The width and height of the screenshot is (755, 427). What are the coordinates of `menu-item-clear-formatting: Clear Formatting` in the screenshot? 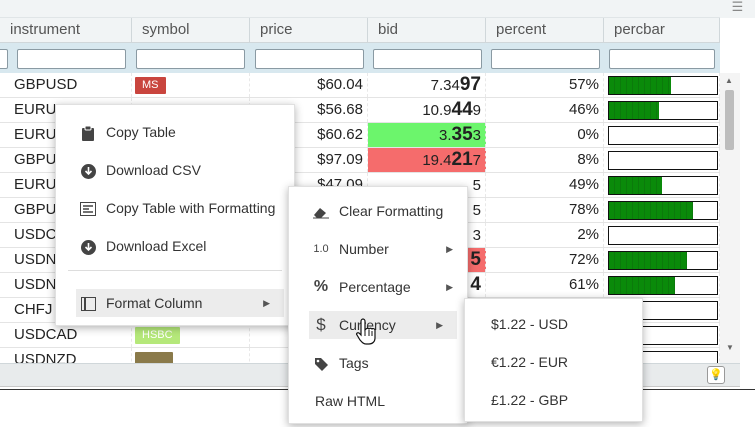 It's located at (378, 211).